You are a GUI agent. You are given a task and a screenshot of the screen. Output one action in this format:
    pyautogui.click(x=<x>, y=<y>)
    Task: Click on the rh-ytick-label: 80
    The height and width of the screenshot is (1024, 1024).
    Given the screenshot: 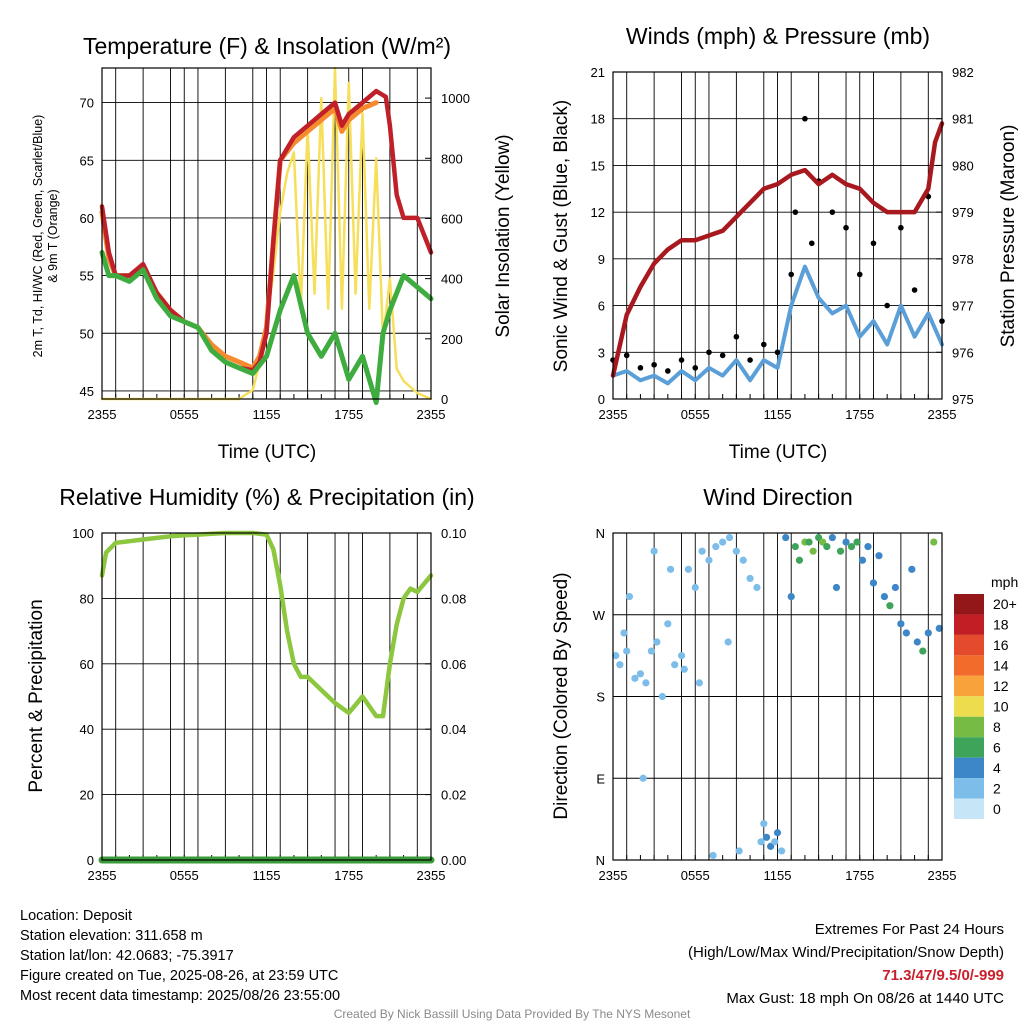 What is the action you would take?
    pyautogui.click(x=87, y=598)
    